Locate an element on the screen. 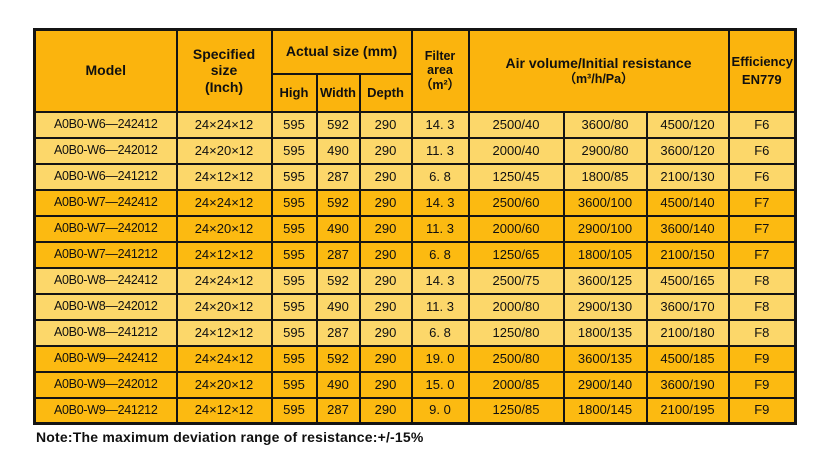  cell-model: A0B0-W7—242012 is located at coordinates (105, 228).